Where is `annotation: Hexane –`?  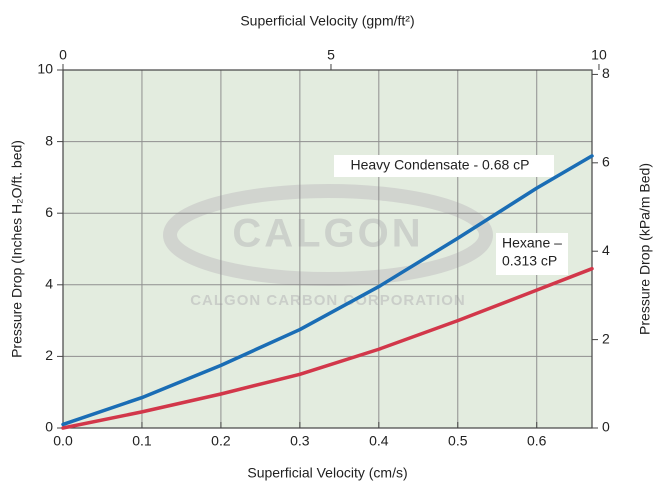
annotation: Hexane – is located at coordinates (532, 243).